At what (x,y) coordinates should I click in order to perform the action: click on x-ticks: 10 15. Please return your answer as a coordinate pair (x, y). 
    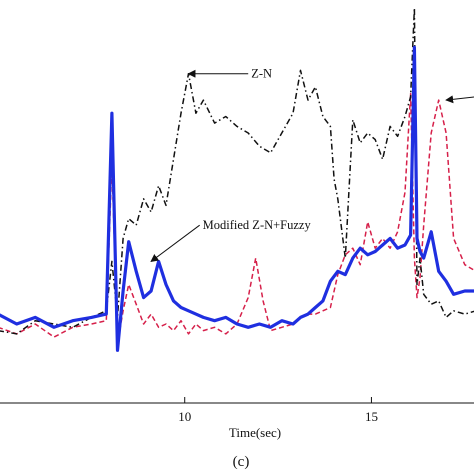
    Looking at the image, I should click on (278, 410).